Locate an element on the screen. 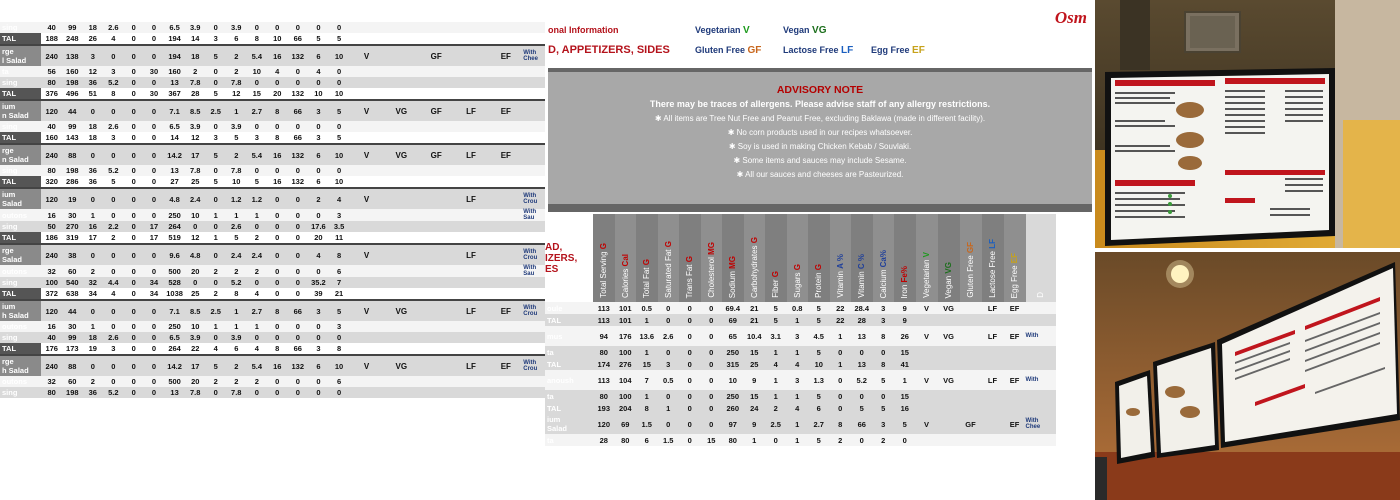 Image resolution: width=1400 pixels, height=500 pixels. table-row: outons 32 60 2 0 0 0 500 20 2 2 2 0 0 0 6 is located at coordinates (272, 381).